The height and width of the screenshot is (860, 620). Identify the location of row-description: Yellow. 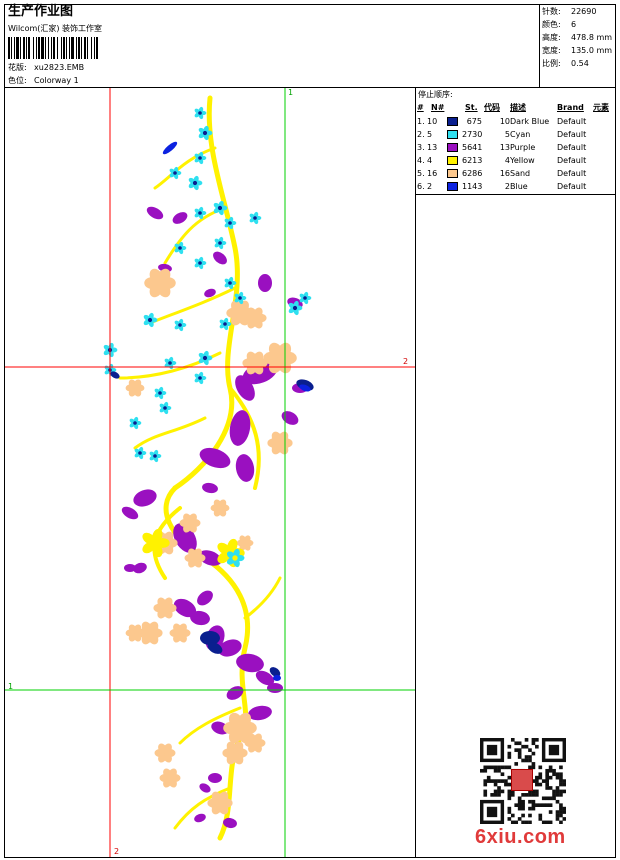
(522, 160).